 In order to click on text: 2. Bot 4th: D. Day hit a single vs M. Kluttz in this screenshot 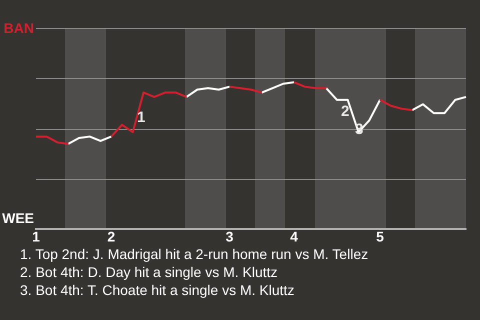, I will do `click(149, 272)`.